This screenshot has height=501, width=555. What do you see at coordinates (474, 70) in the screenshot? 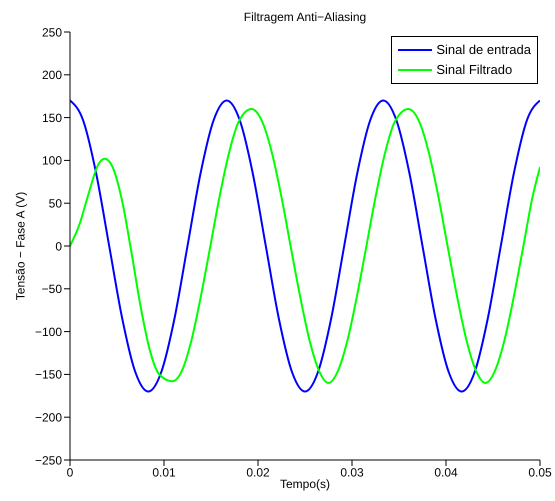
I see `legend-label: Sinal Filtrado` at bounding box center [474, 70].